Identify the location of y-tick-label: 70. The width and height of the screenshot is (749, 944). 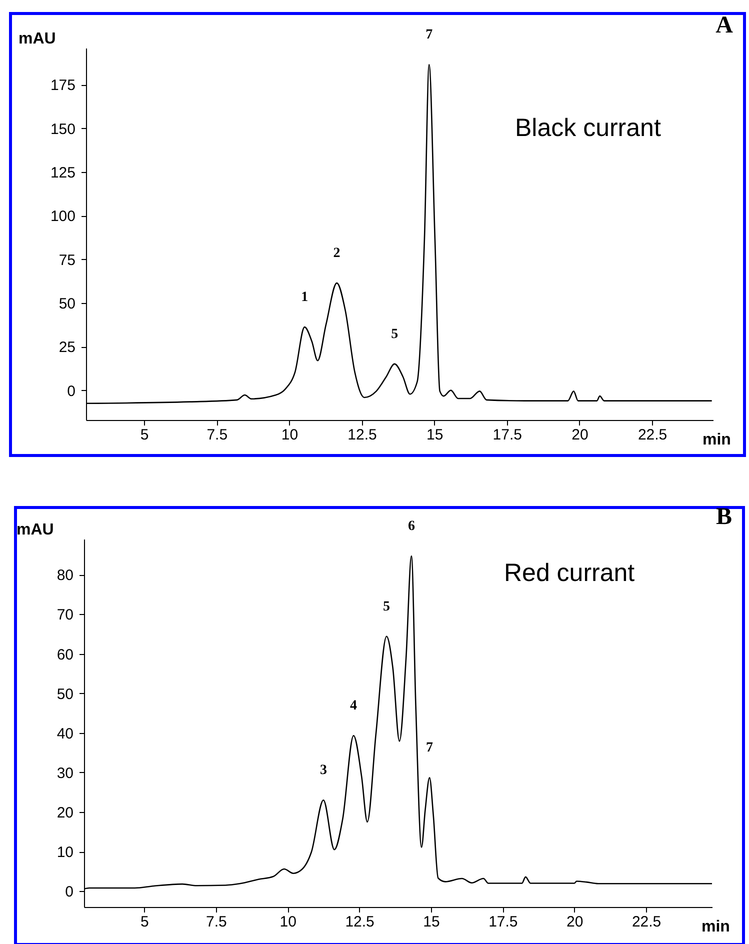
(65, 615).